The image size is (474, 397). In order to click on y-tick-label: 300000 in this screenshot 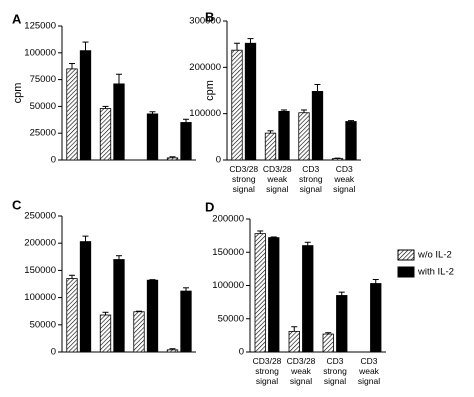, I will do `click(205, 21)`.